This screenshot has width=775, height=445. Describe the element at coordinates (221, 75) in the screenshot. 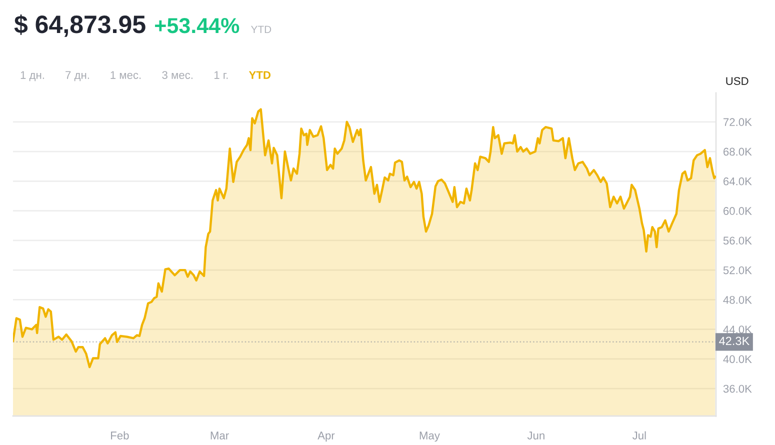

I see `text: 1 г.` at that location.